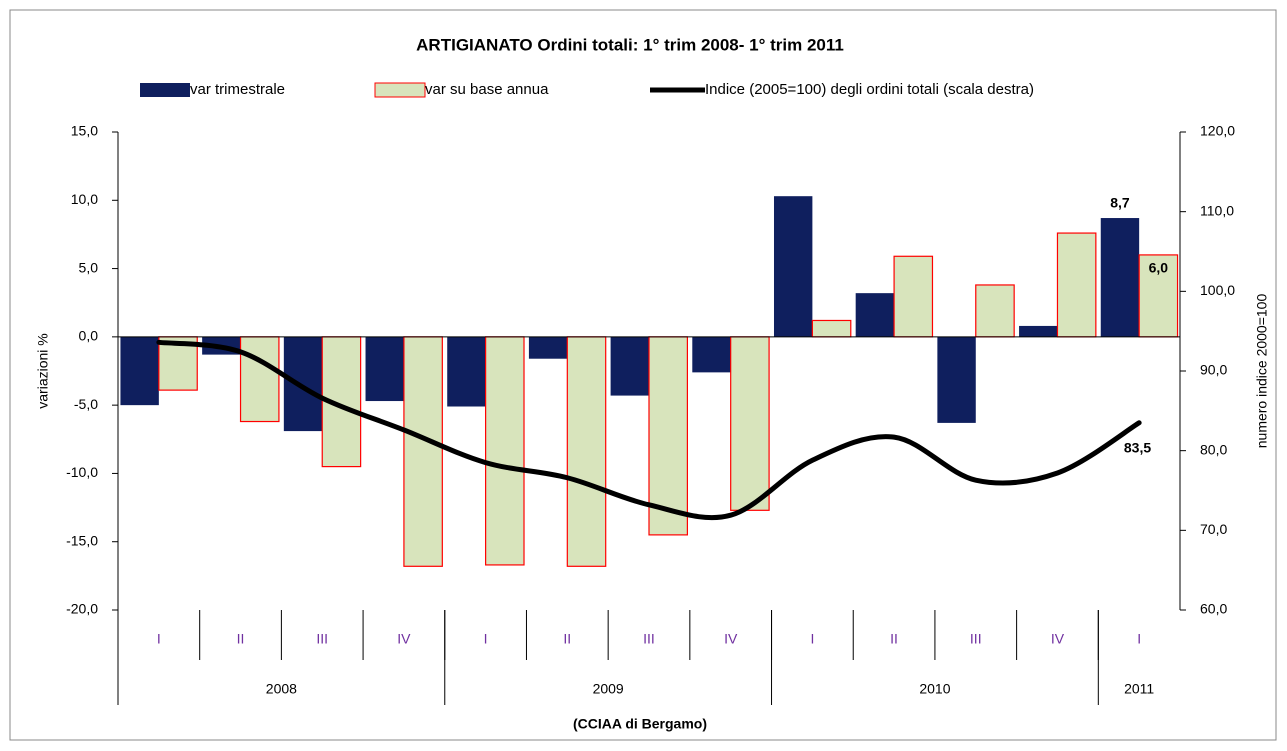 This screenshot has height=751, width=1287. What do you see at coordinates (1139, 689) in the screenshot?
I see `year-label: 2011` at bounding box center [1139, 689].